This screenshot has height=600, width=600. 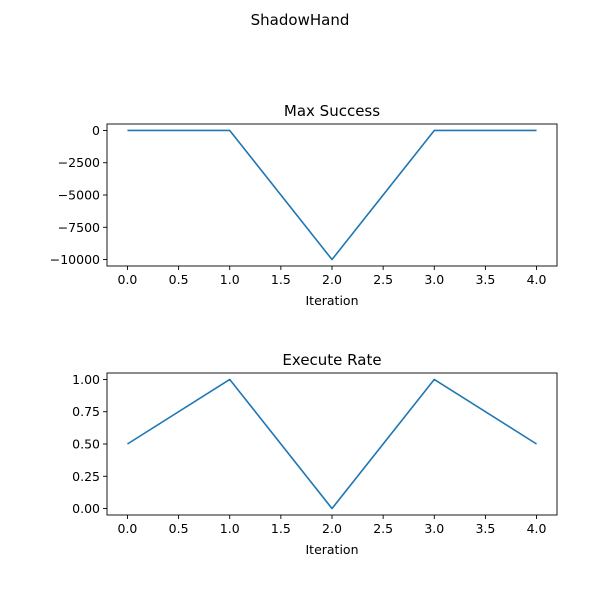 I want to click on y-tick-label: 0.25, so click(x=86, y=476).